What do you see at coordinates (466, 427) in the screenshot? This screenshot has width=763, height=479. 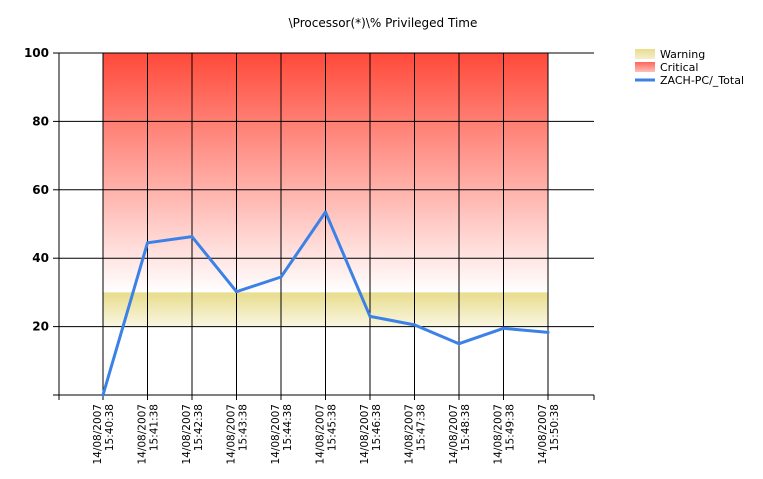 I see `x-tick-time: 15:48:38` at bounding box center [466, 427].